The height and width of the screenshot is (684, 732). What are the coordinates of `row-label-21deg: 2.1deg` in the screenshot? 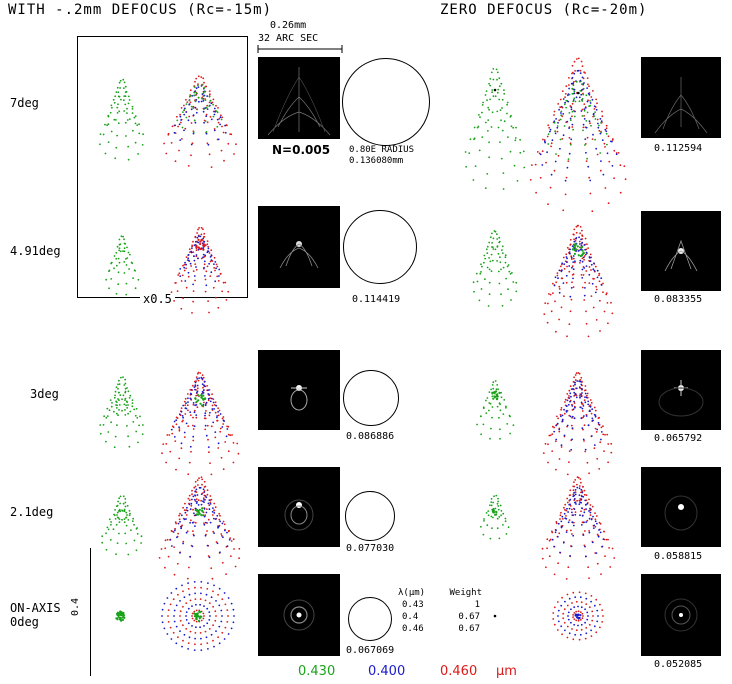 It's located at (32, 512).